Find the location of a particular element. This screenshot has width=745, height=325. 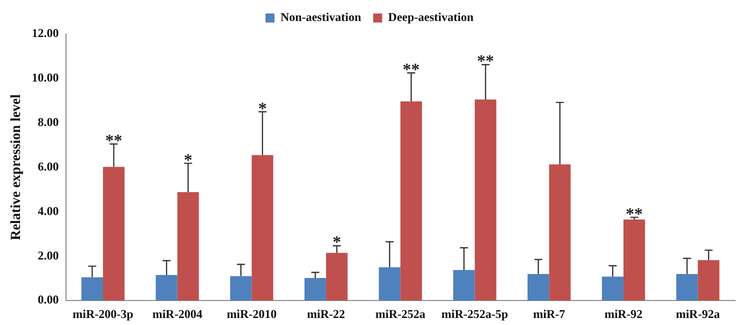

y-axis-title: Relative expression level is located at coordinates (16, 167).